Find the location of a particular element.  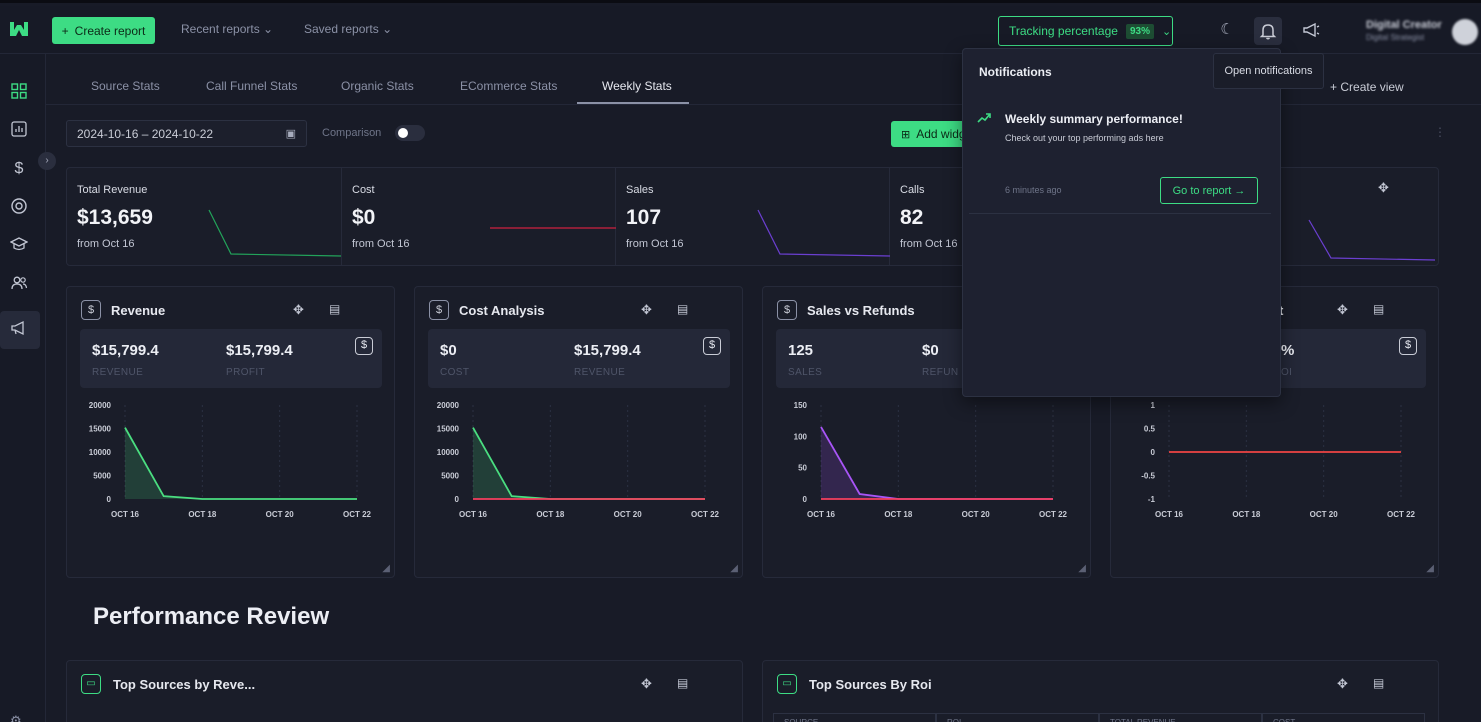

sidebar-item-reports is located at coordinates (19, 130).